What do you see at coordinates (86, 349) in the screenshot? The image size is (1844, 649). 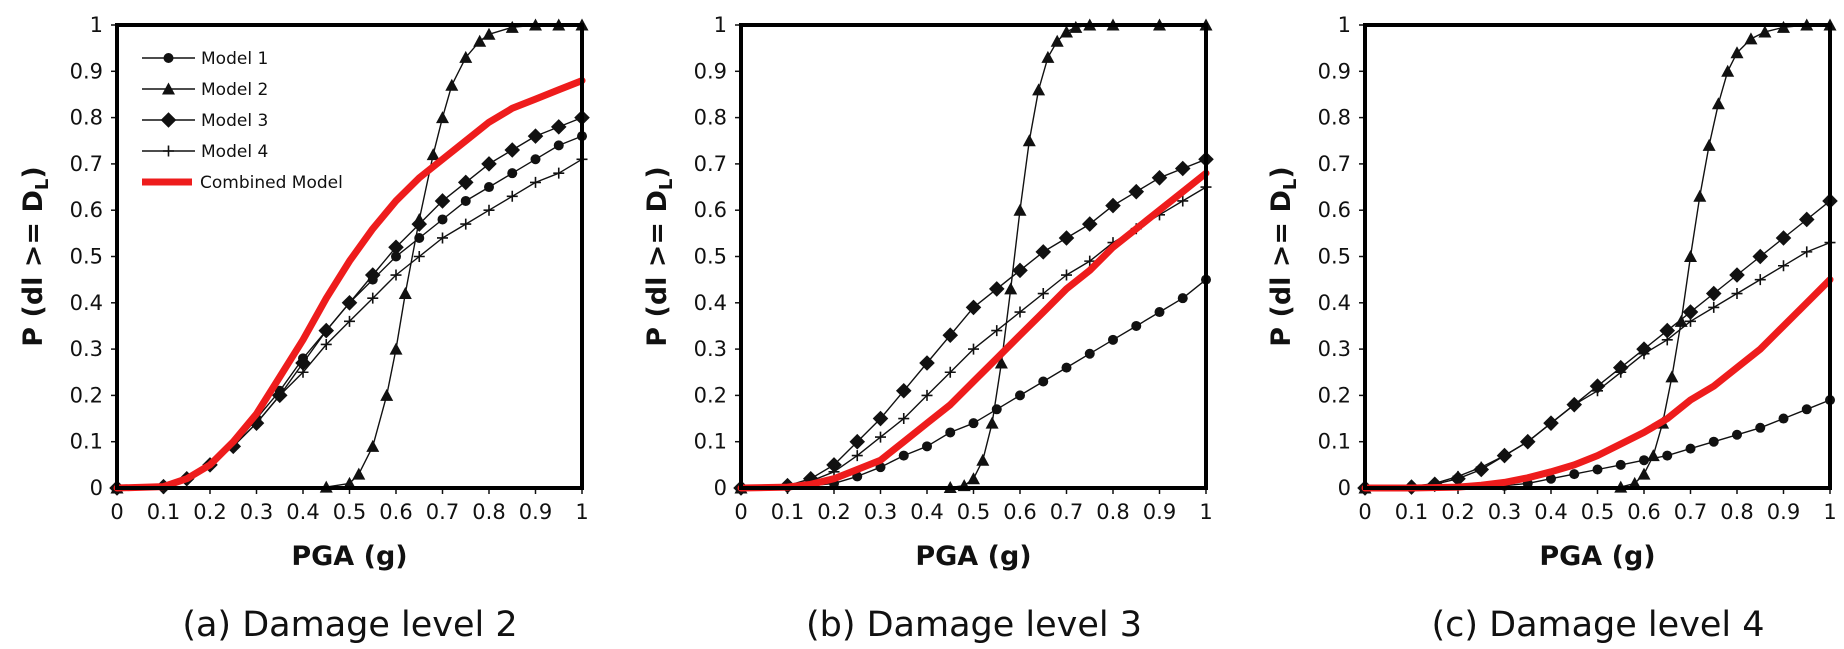 I see `y-tick-label: 0.3` at bounding box center [86, 349].